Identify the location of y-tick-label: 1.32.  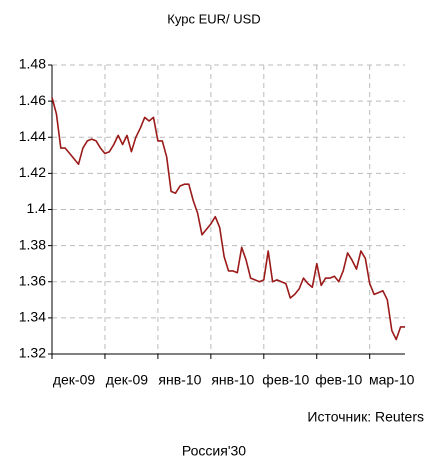
(32, 353).